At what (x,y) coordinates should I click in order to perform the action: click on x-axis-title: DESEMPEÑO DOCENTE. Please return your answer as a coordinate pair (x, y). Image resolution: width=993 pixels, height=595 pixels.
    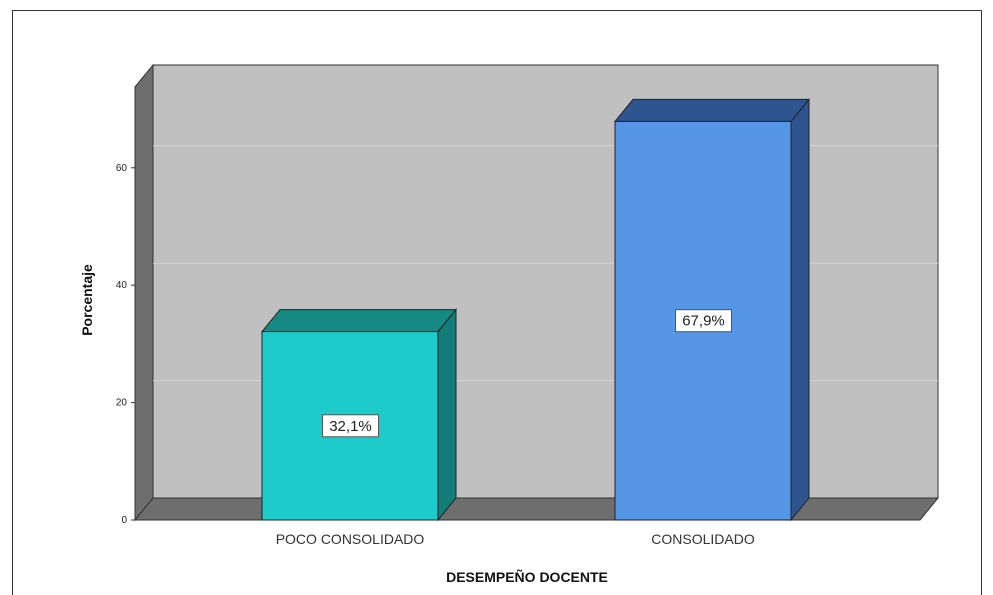
    Looking at the image, I should click on (527, 576).